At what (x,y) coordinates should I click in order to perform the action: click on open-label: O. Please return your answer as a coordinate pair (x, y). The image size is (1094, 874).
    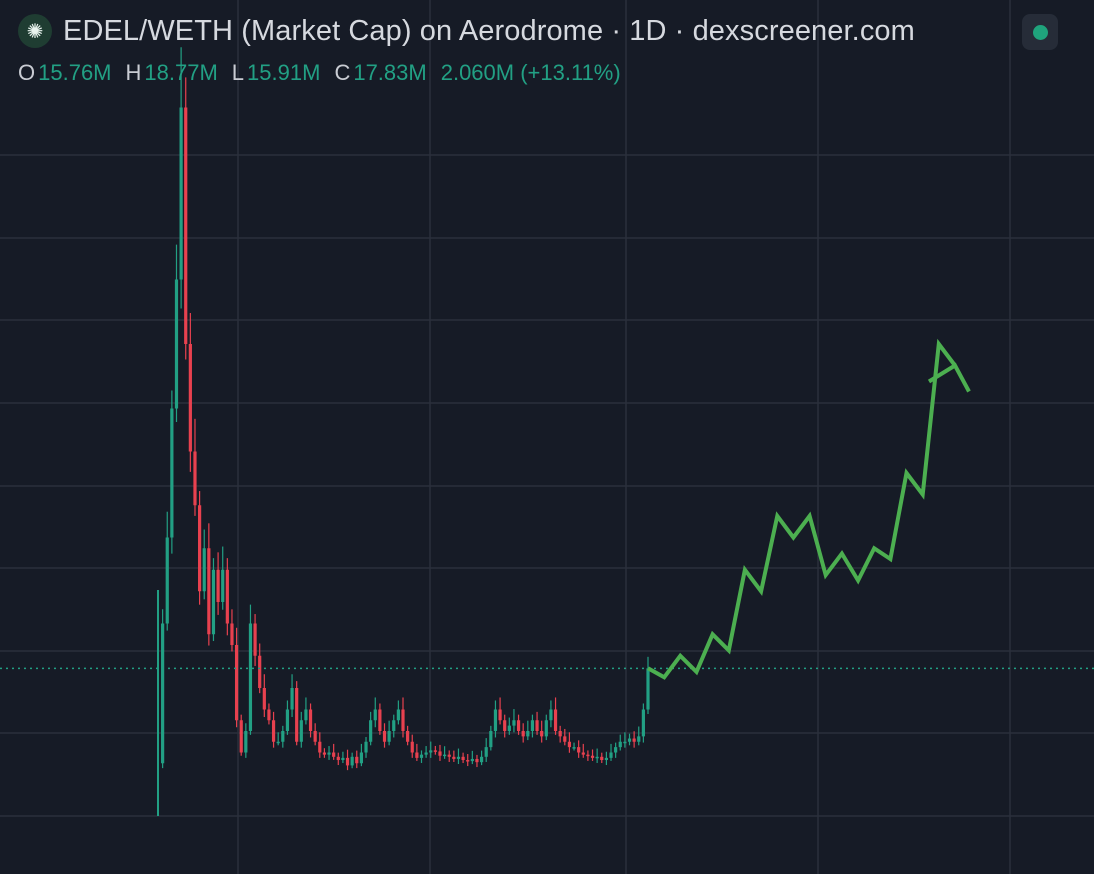
    Looking at the image, I should click on (27, 72).